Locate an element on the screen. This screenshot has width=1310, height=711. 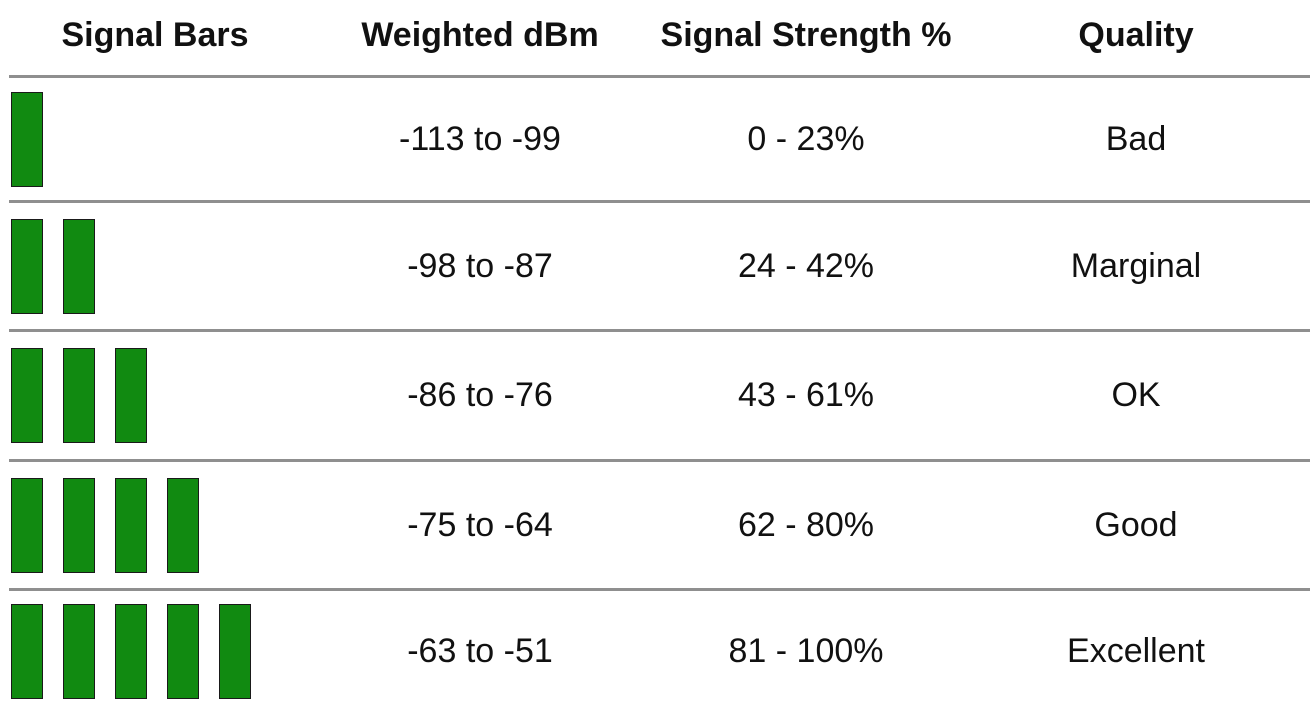
strength-range: 81 - 100% is located at coordinates (806, 650).